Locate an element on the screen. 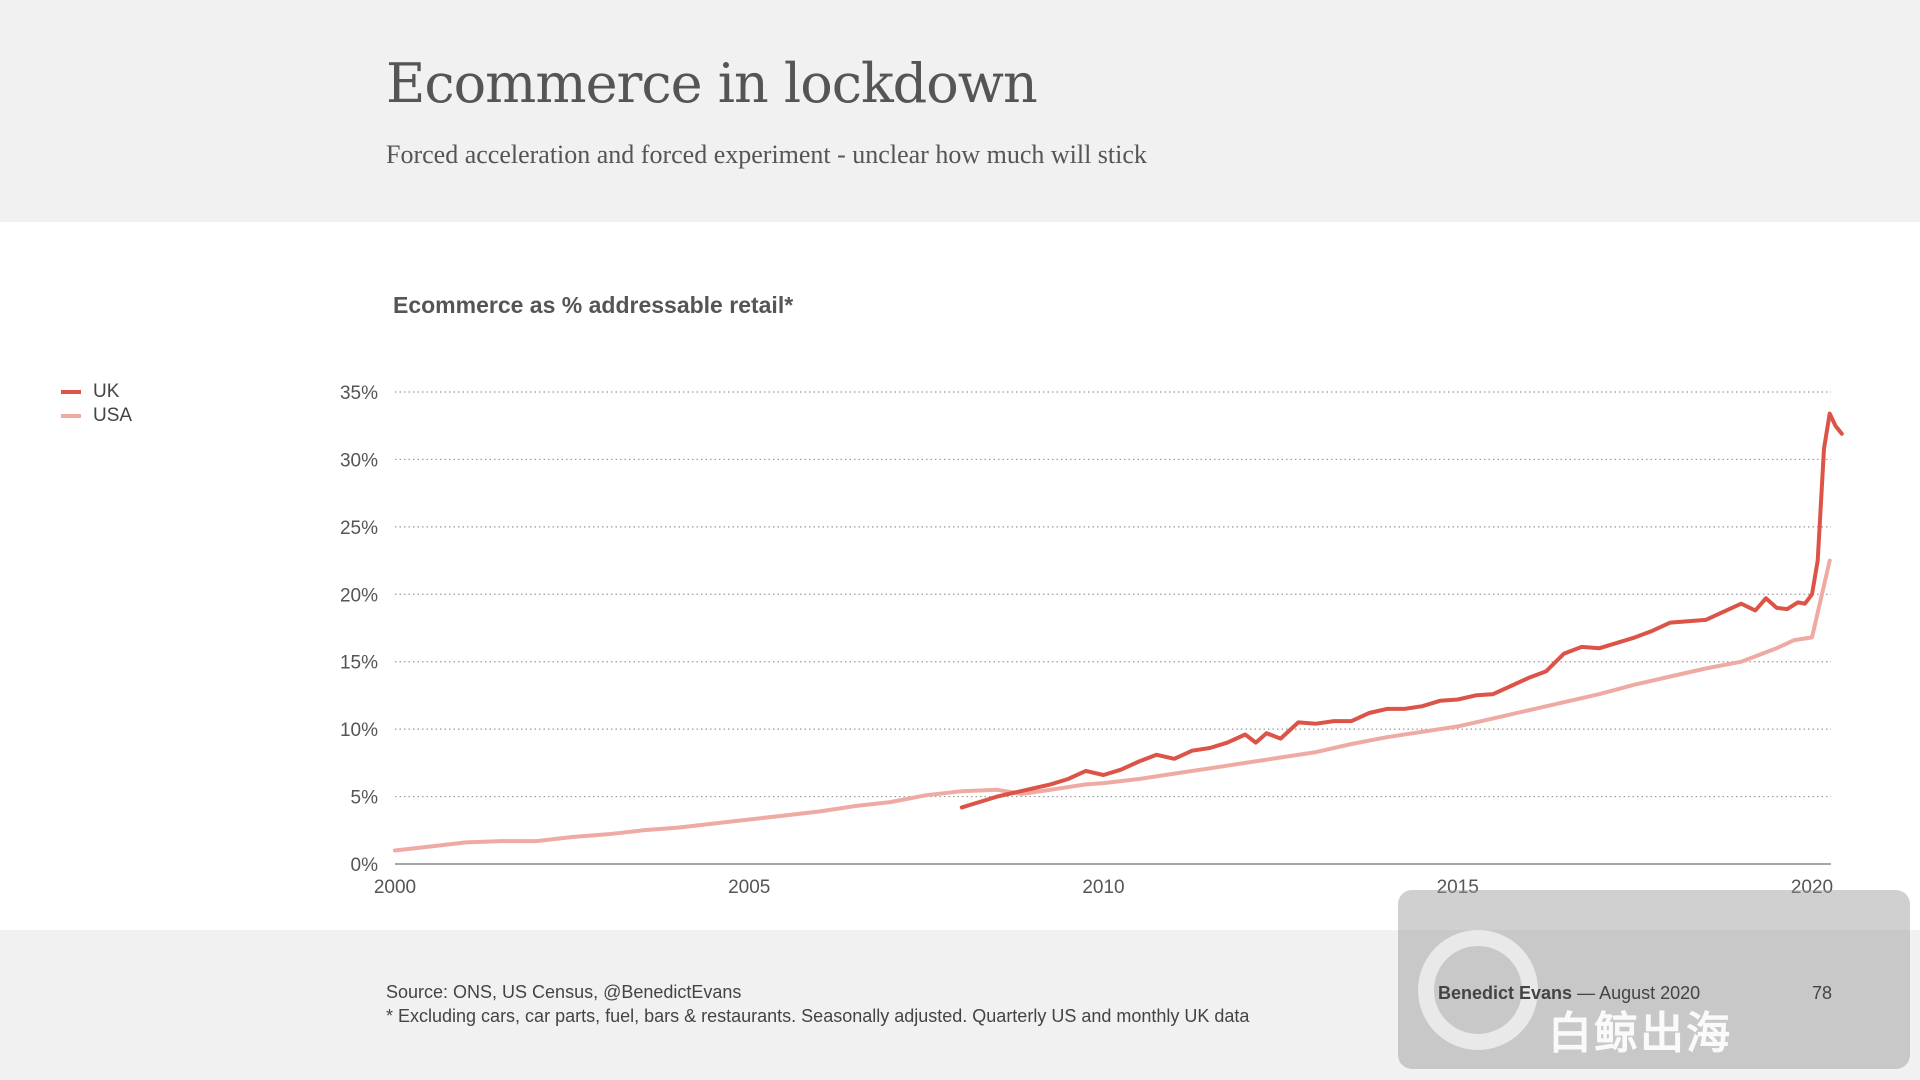 The width and height of the screenshot is (1920, 1080). legend-swatch-usa is located at coordinates (71, 416).